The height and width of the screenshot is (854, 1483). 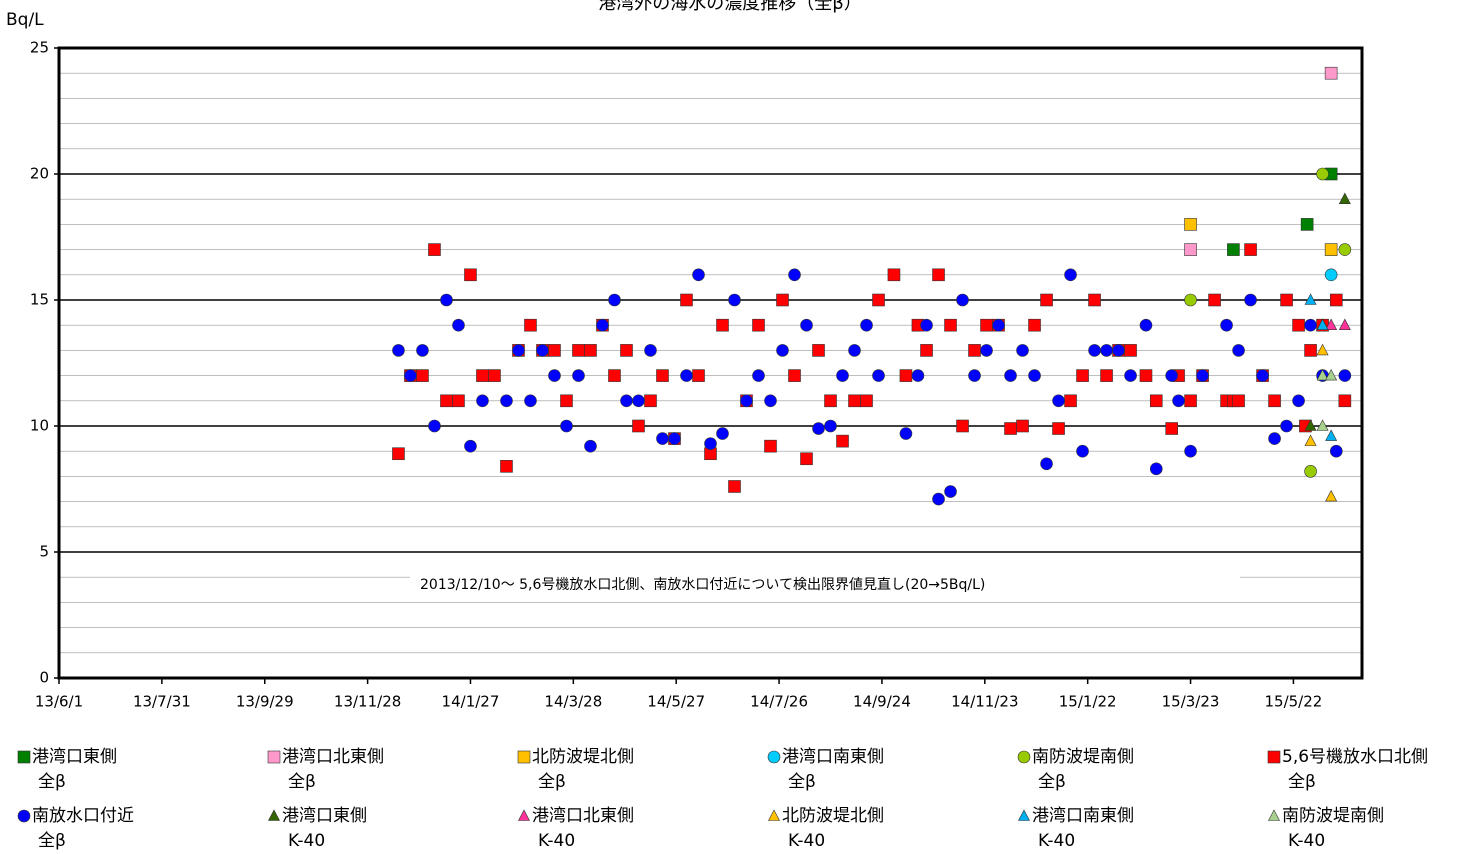 What do you see at coordinates (44, 678) in the screenshot?
I see `y-tick-label: 0` at bounding box center [44, 678].